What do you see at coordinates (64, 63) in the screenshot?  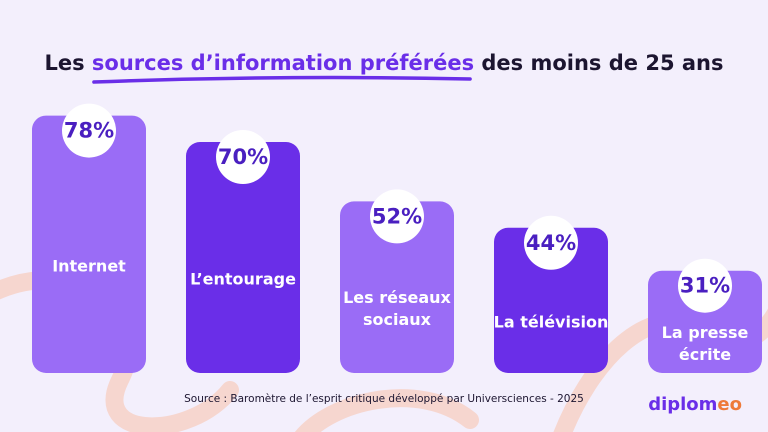 I see `title-prefix: Les` at bounding box center [64, 63].